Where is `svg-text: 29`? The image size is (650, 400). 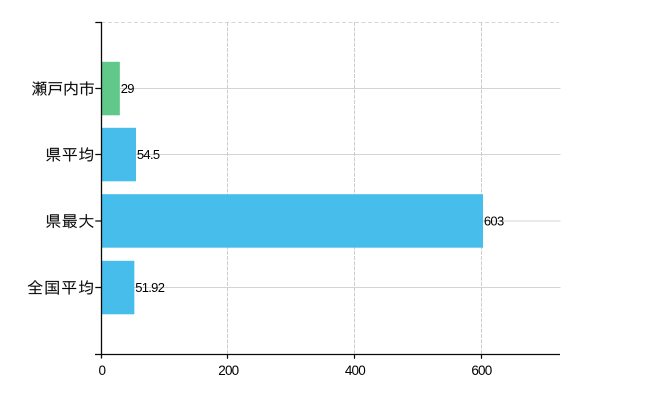 svg-text: 29 is located at coordinates (128, 88).